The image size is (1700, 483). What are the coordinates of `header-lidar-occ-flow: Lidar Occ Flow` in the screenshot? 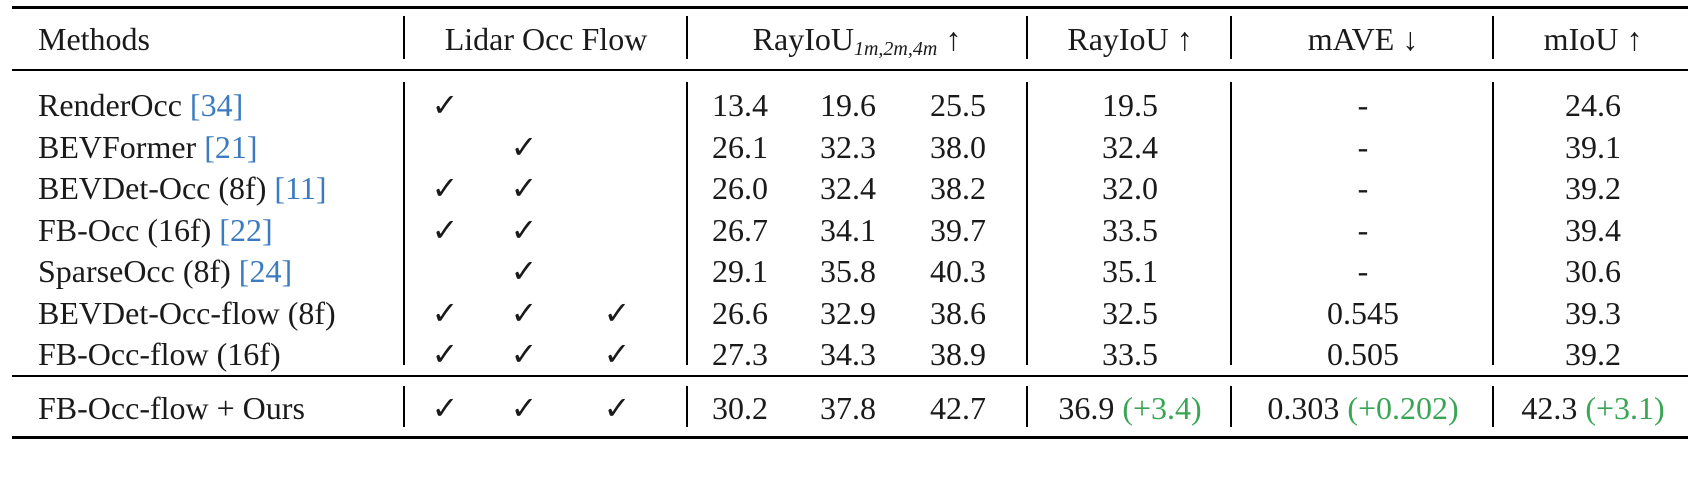 It's located at (546, 39).